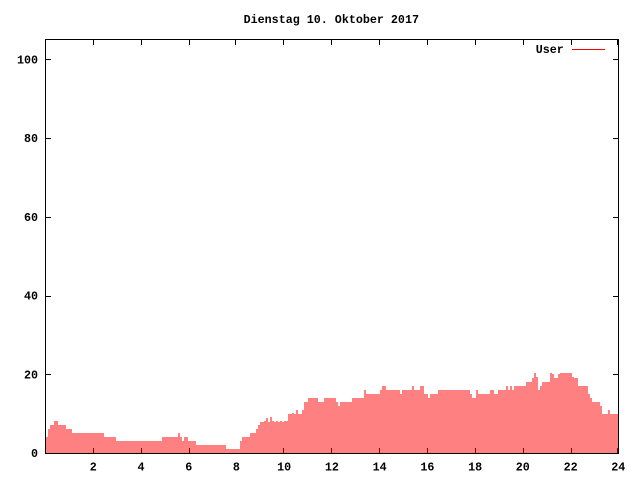 This screenshot has height=480, width=640. I want to click on svg-text: User, so click(550, 50).